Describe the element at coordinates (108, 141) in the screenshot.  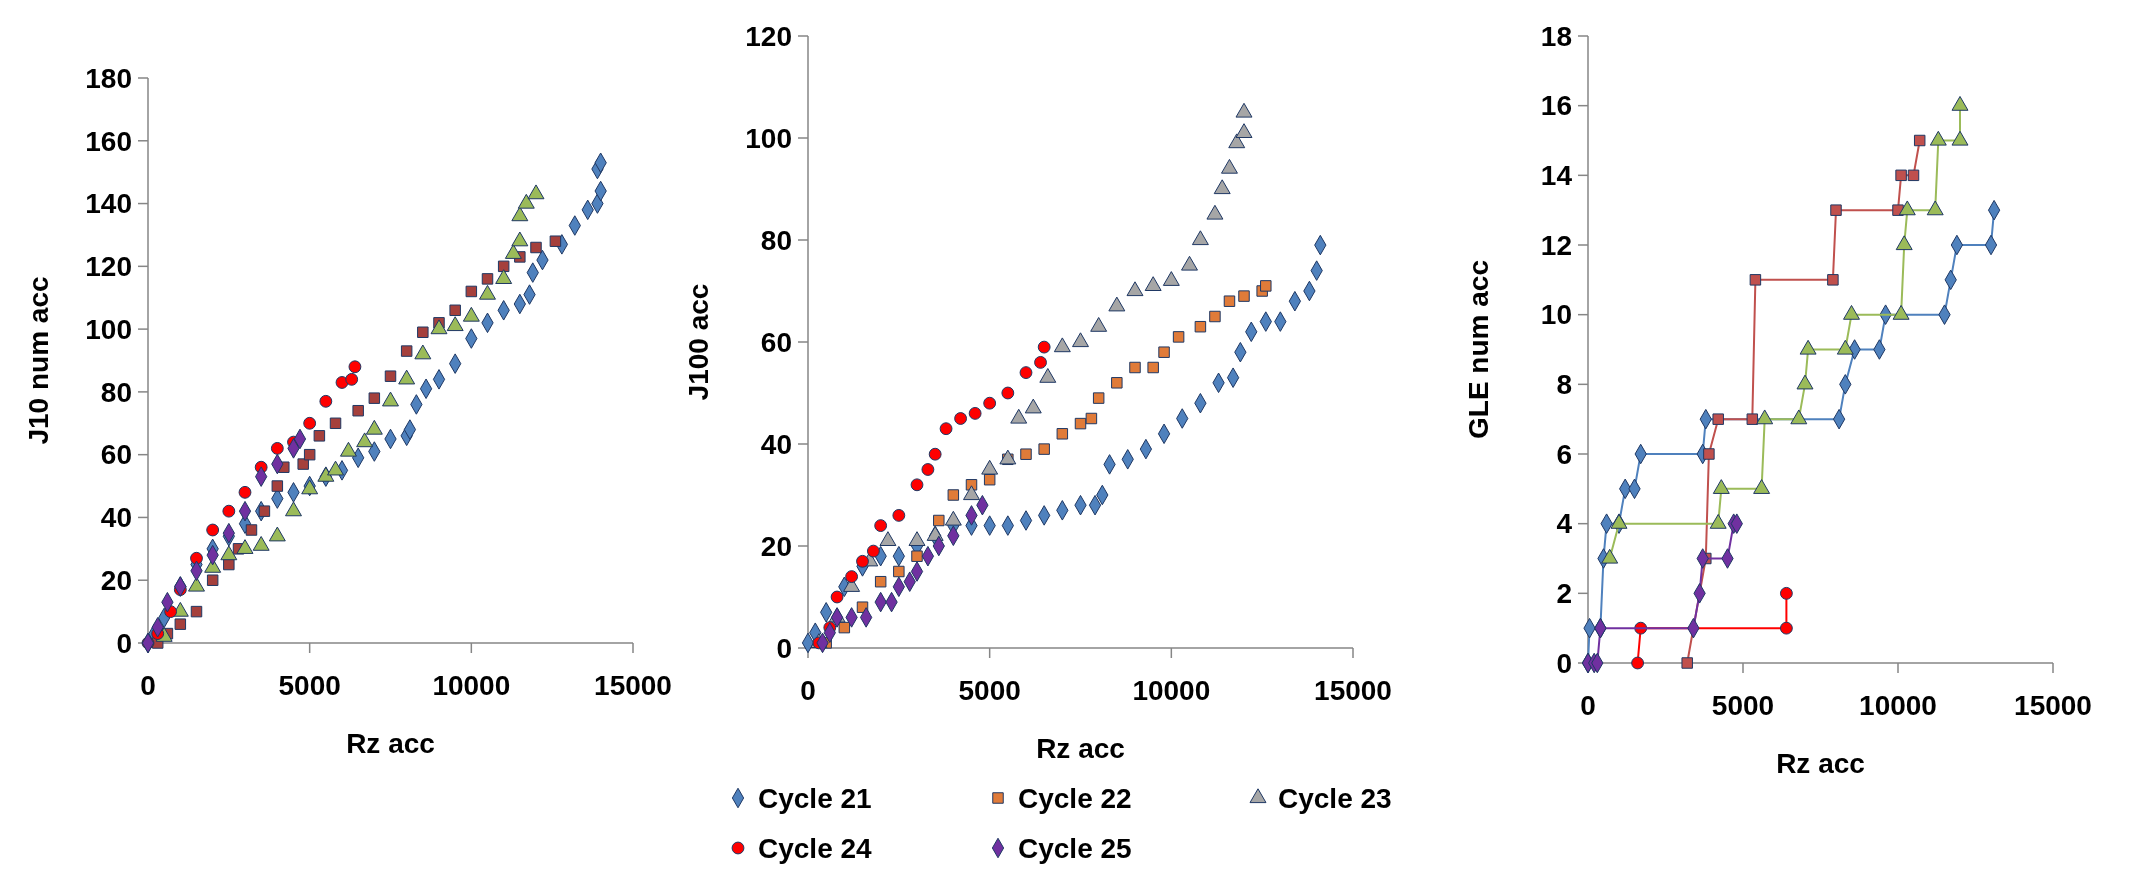
I see `y-tick-label: 160` at that location.